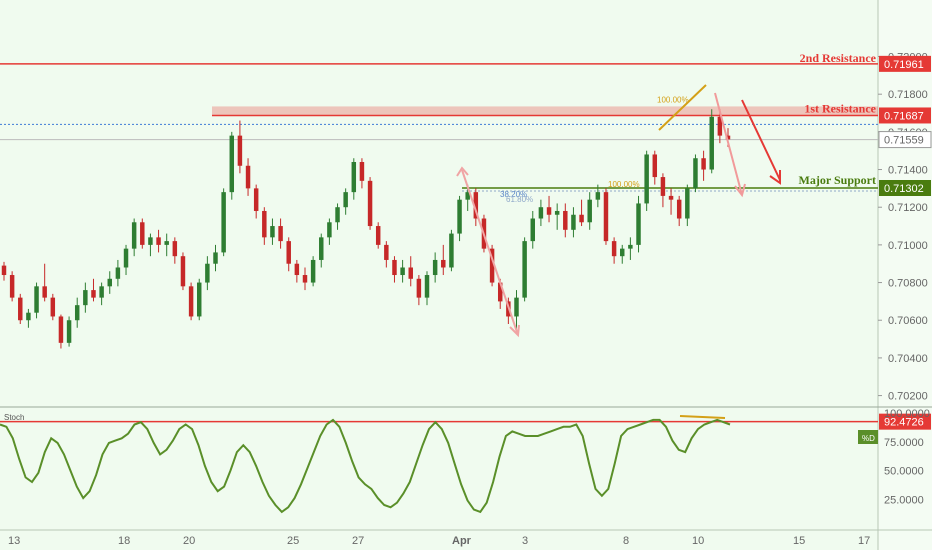  I want to click on stoch-y-tick-label: 50.0000, so click(904, 472).